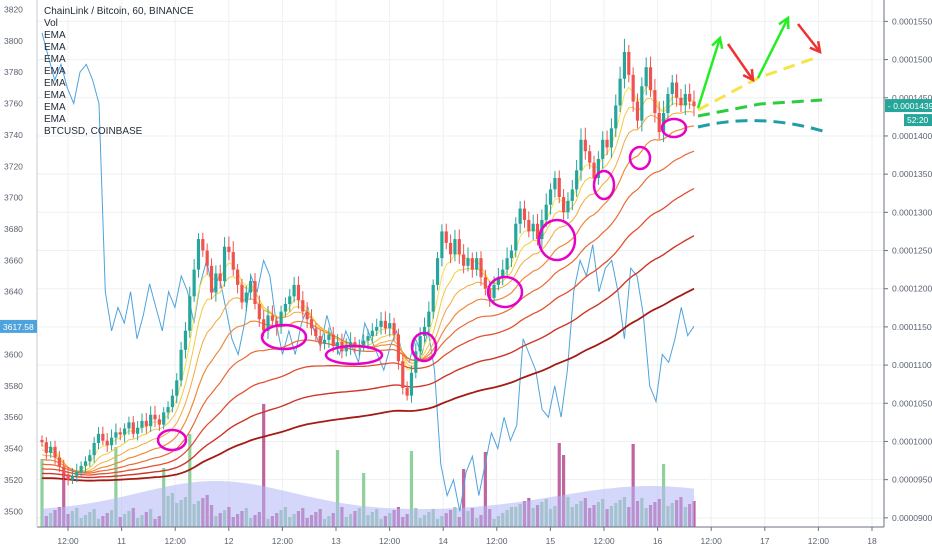  Describe the element at coordinates (51, 23) in the screenshot. I see `indicator-label: Vol` at that location.